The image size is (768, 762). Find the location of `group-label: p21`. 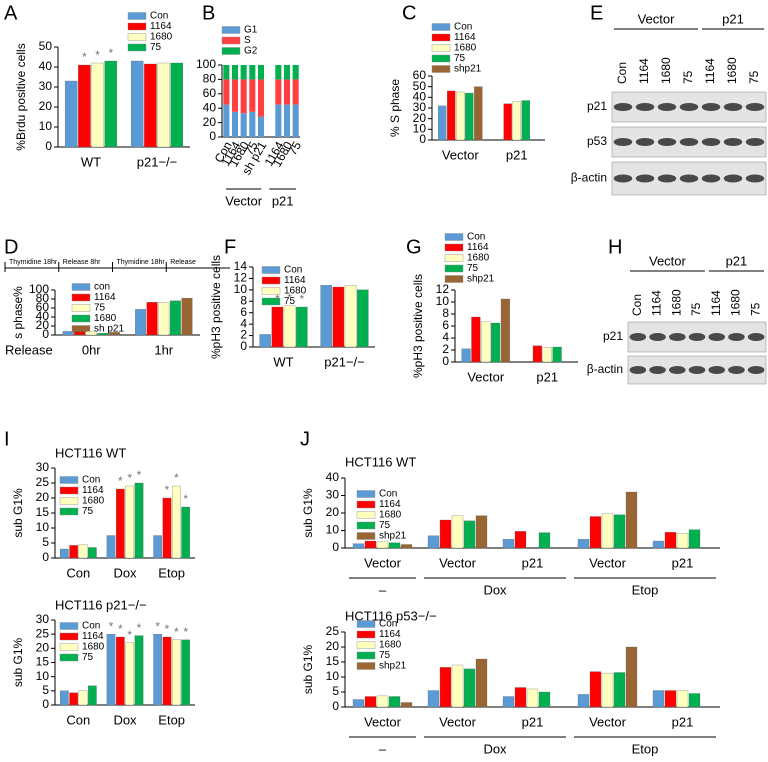

group-label: p21 is located at coordinates (733, 18).